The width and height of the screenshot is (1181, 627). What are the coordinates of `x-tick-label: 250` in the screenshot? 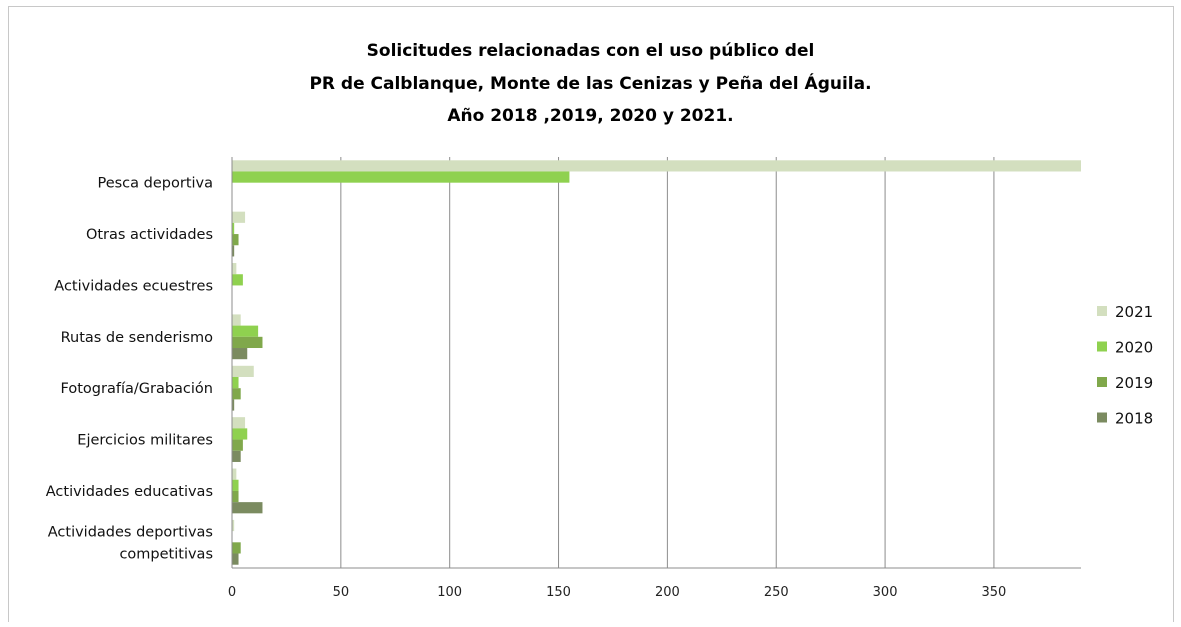 It's located at (776, 592).